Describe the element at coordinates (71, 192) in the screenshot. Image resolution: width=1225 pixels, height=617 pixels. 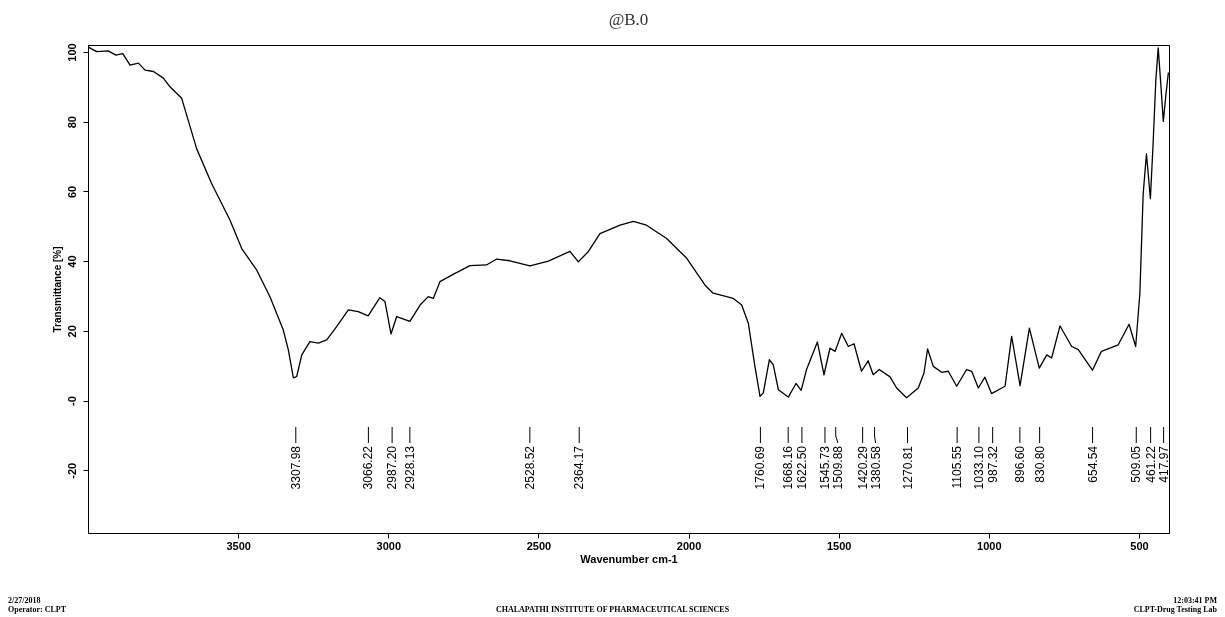
I see `y-tick-label: 60` at that location.